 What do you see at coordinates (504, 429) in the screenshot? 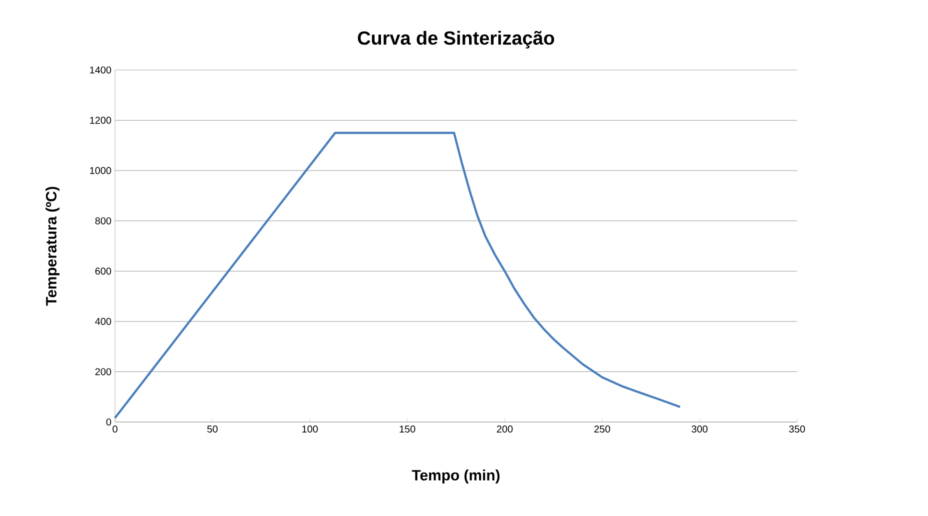
I see `x-tick-label: 200` at bounding box center [504, 429].